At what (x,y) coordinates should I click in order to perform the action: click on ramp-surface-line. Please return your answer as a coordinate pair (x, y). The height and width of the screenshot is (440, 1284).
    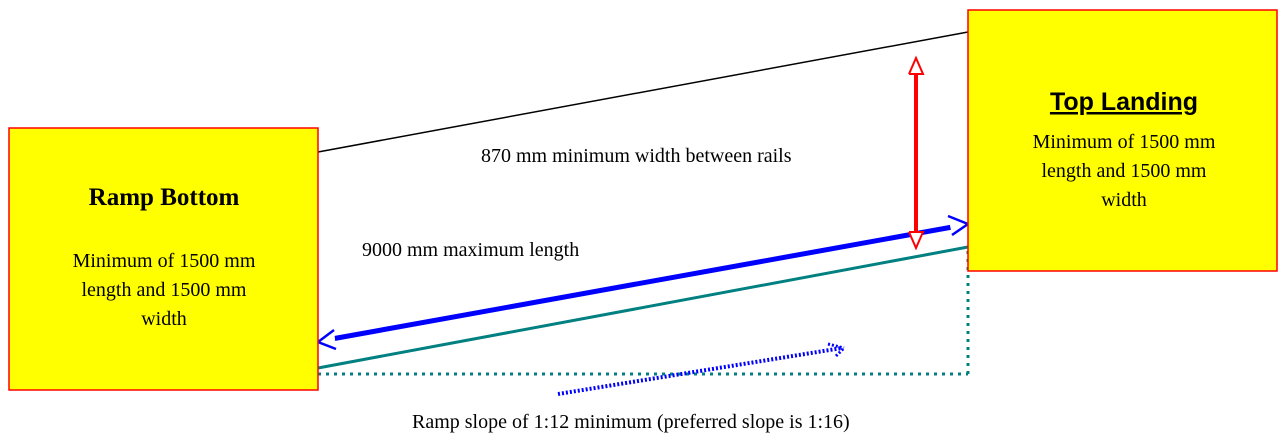
    Looking at the image, I should click on (643, 307).